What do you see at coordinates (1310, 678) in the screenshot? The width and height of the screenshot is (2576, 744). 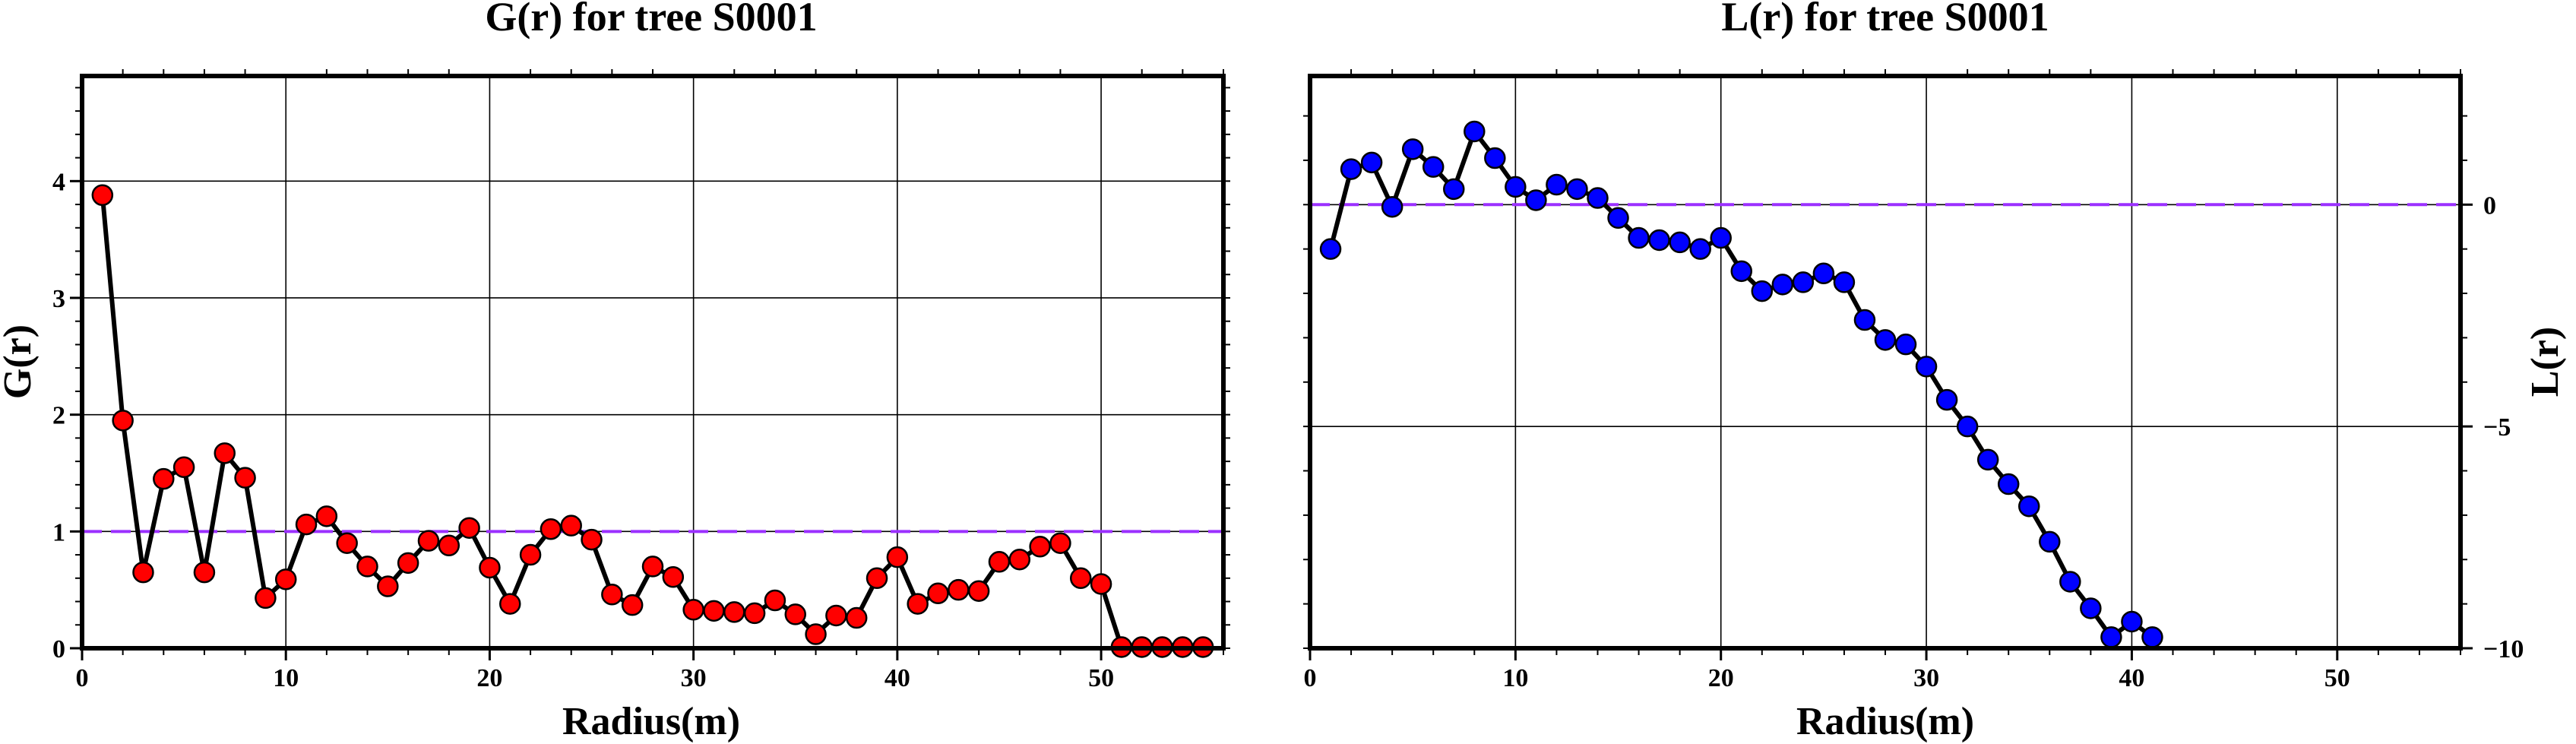 I see `l-x-tick-label: 0` at bounding box center [1310, 678].